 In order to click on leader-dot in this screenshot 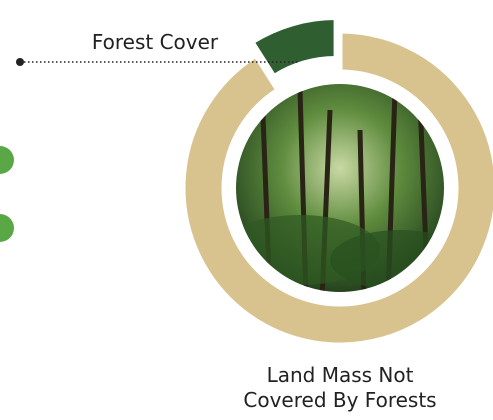, I will do `click(20, 62)`.